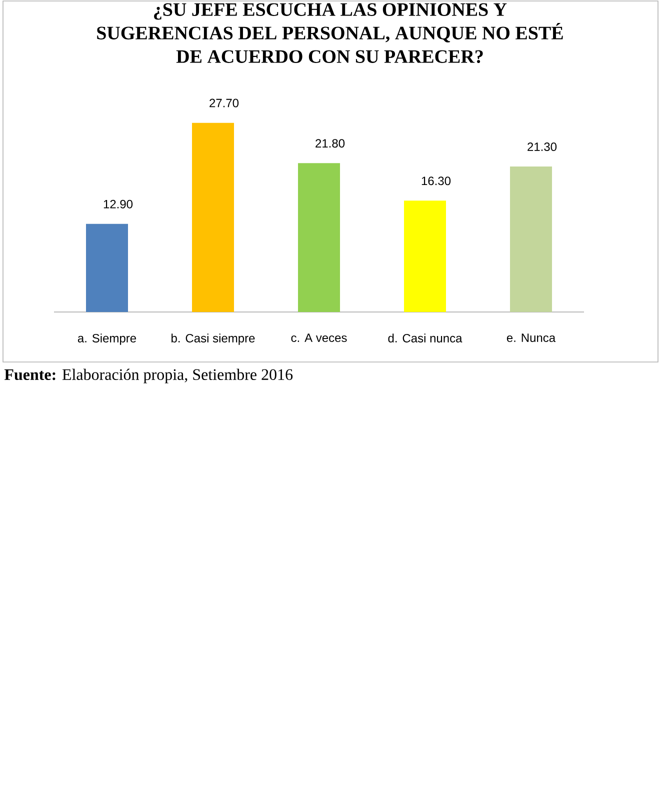 This screenshot has height=812, width=661. I want to click on x-tick-label: a. Siempre, so click(107, 339).